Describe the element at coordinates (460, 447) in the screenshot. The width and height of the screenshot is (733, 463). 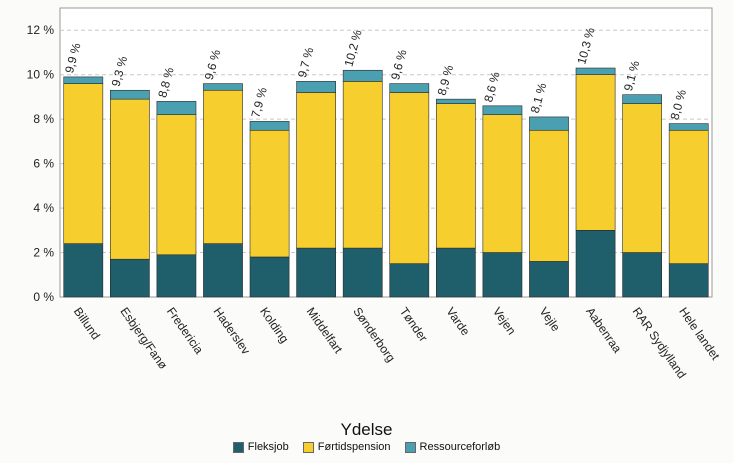
I see `legend-label-ressourceforlob: Ressourceforløb` at that location.